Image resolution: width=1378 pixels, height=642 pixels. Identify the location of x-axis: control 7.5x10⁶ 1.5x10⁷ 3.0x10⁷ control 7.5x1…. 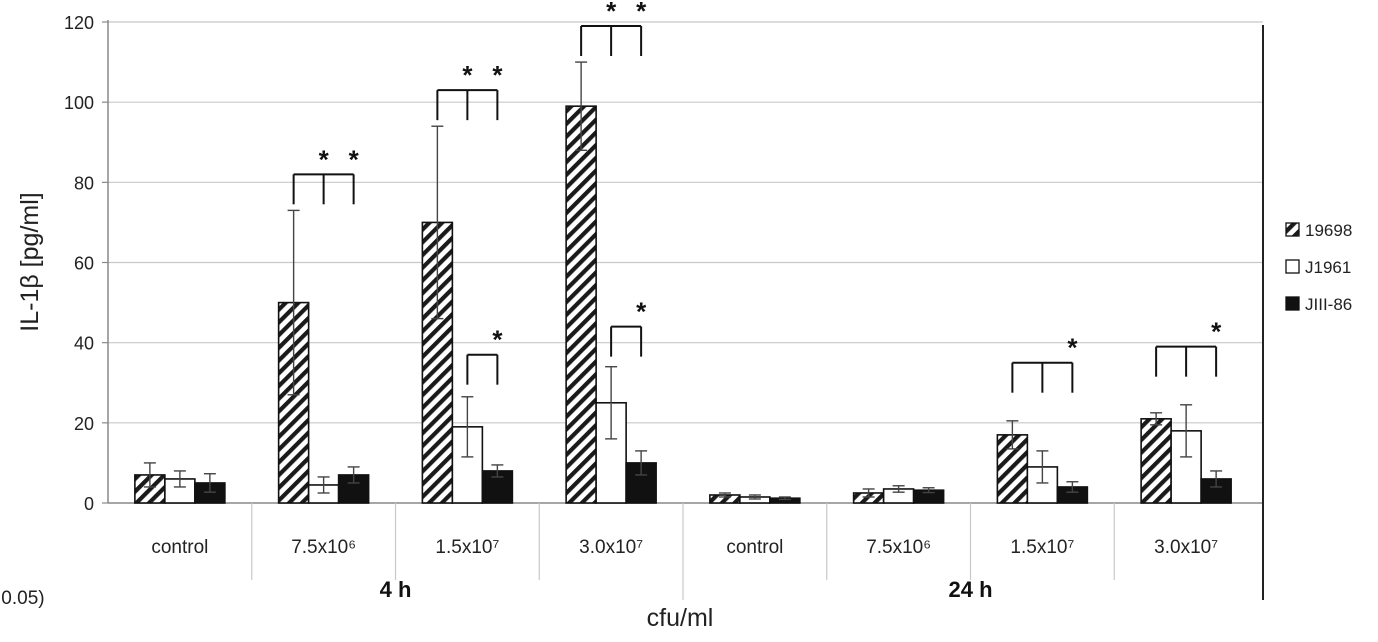
(684, 552).